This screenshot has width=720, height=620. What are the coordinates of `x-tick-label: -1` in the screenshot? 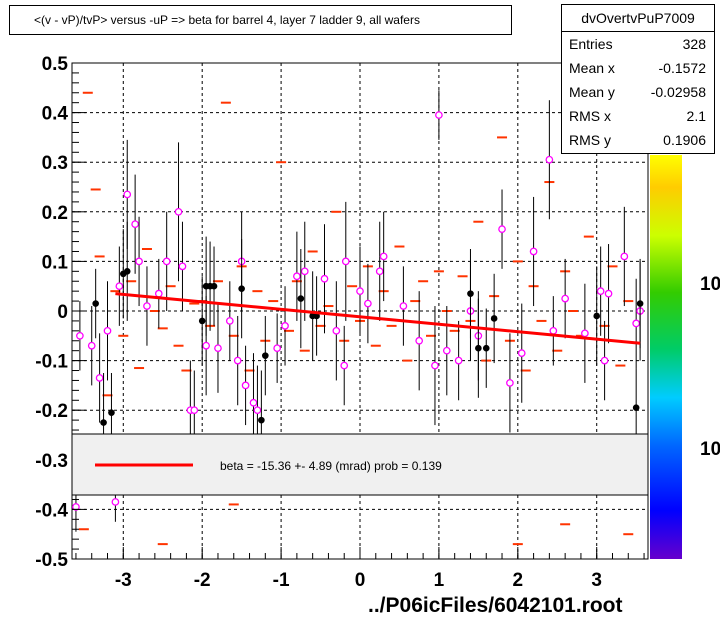 It's located at (281, 580).